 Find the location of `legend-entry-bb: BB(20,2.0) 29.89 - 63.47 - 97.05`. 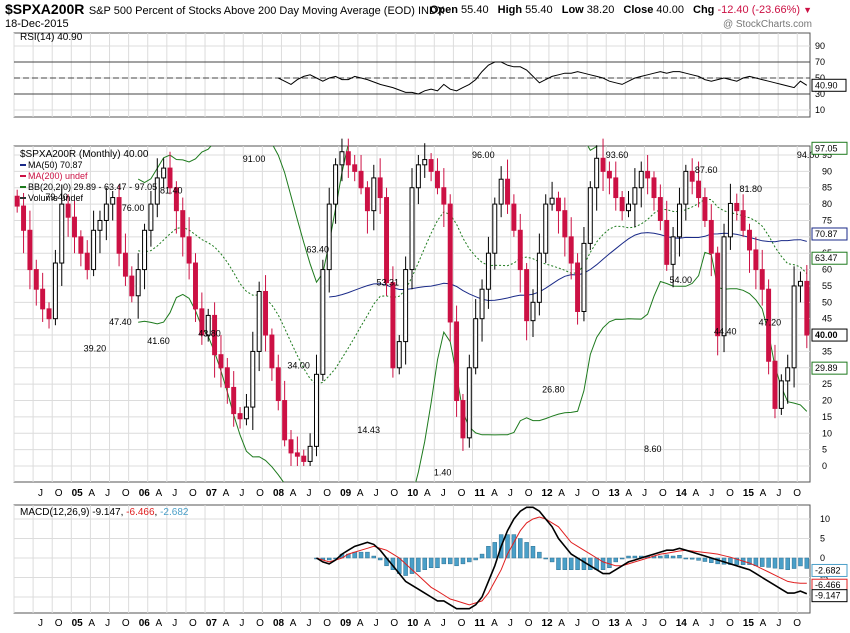

legend-entry-bb: BB(20,2.0) 29.89 - 63.47 - 97.05 is located at coordinates (92, 187).